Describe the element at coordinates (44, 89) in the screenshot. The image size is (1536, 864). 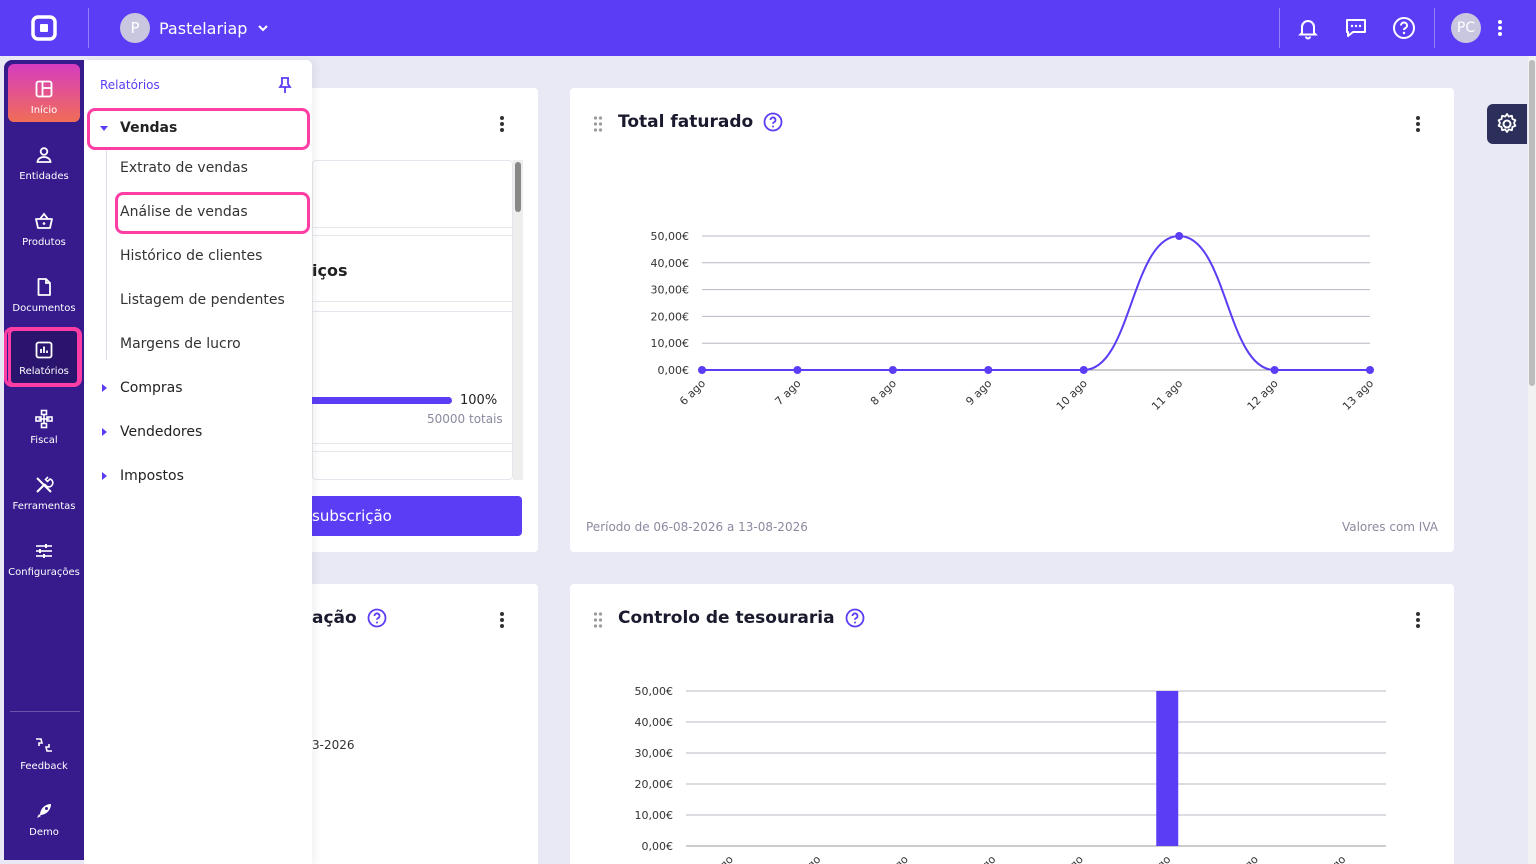
I see `dashboard-icon` at that location.